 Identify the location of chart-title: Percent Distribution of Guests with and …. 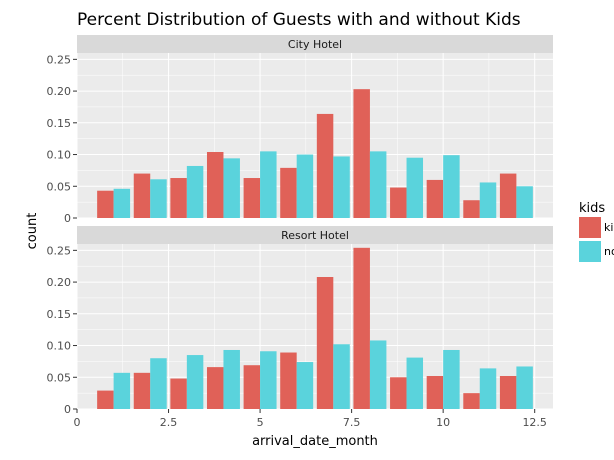
(299, 20).